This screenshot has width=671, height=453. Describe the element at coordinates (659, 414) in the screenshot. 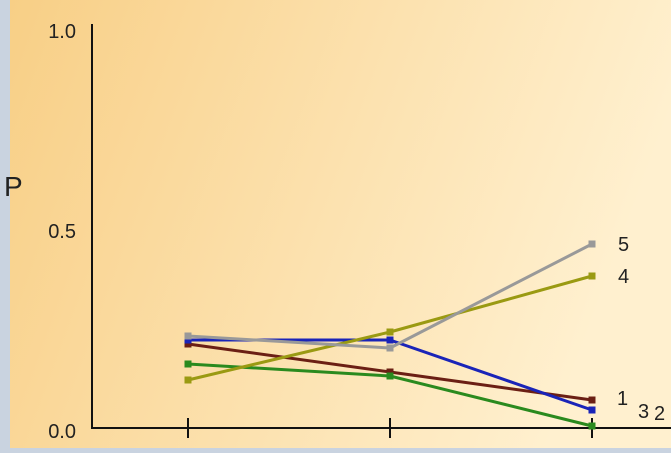

I see `series-label: 2` at that location.